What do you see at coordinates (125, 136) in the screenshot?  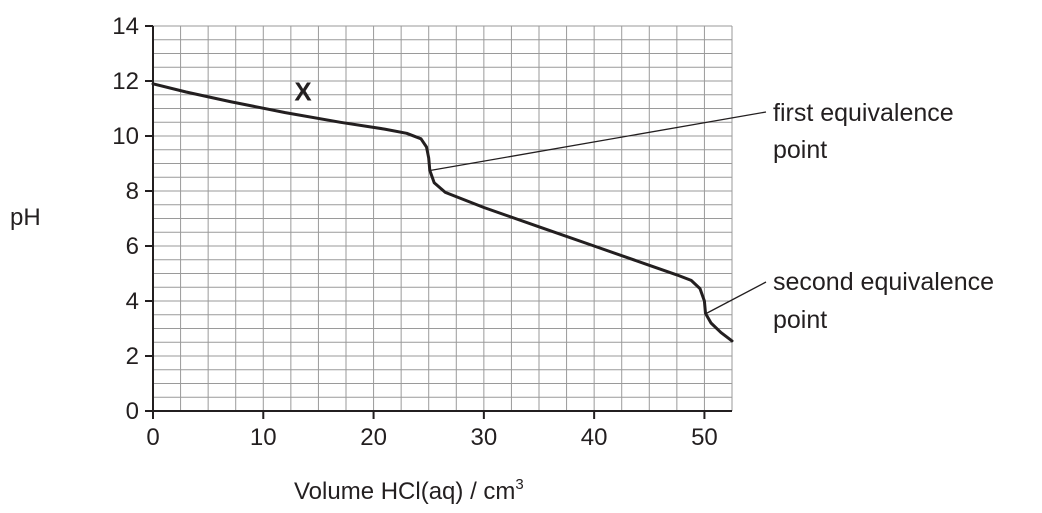 I see `y-tick-label: 10` at bounding box center [125, 136].